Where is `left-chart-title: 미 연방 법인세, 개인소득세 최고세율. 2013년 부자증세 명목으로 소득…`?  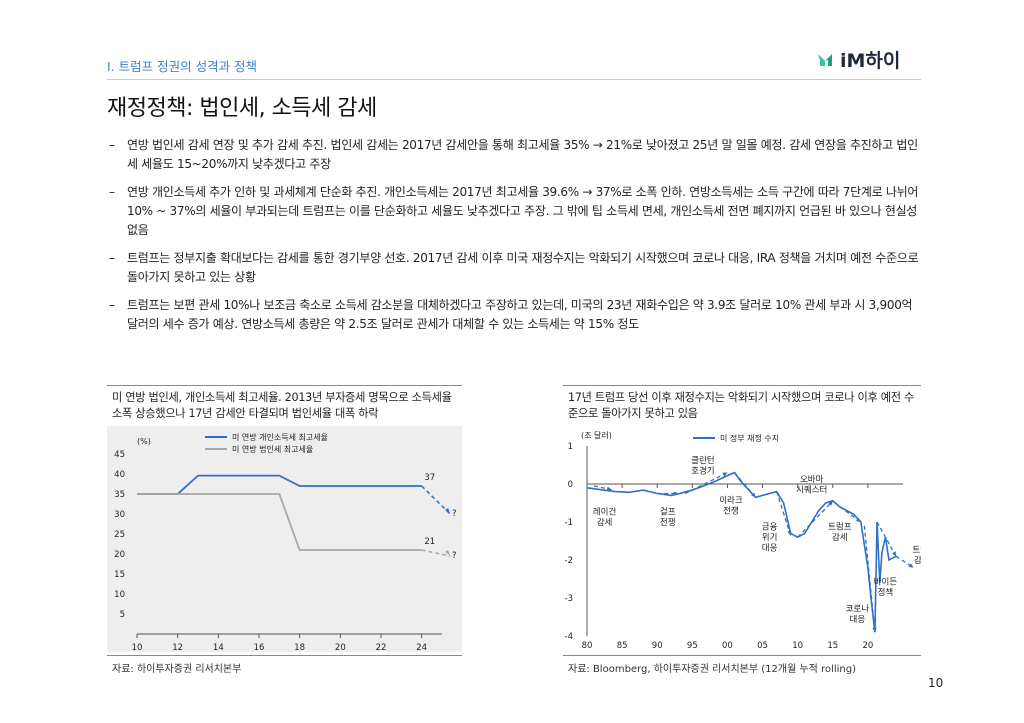 left-chart-title: 미 연방 법인세, 개인소득세 최고세율. 2013년 부자증세 명목으로 소득… is located at coordinates (282, 405).